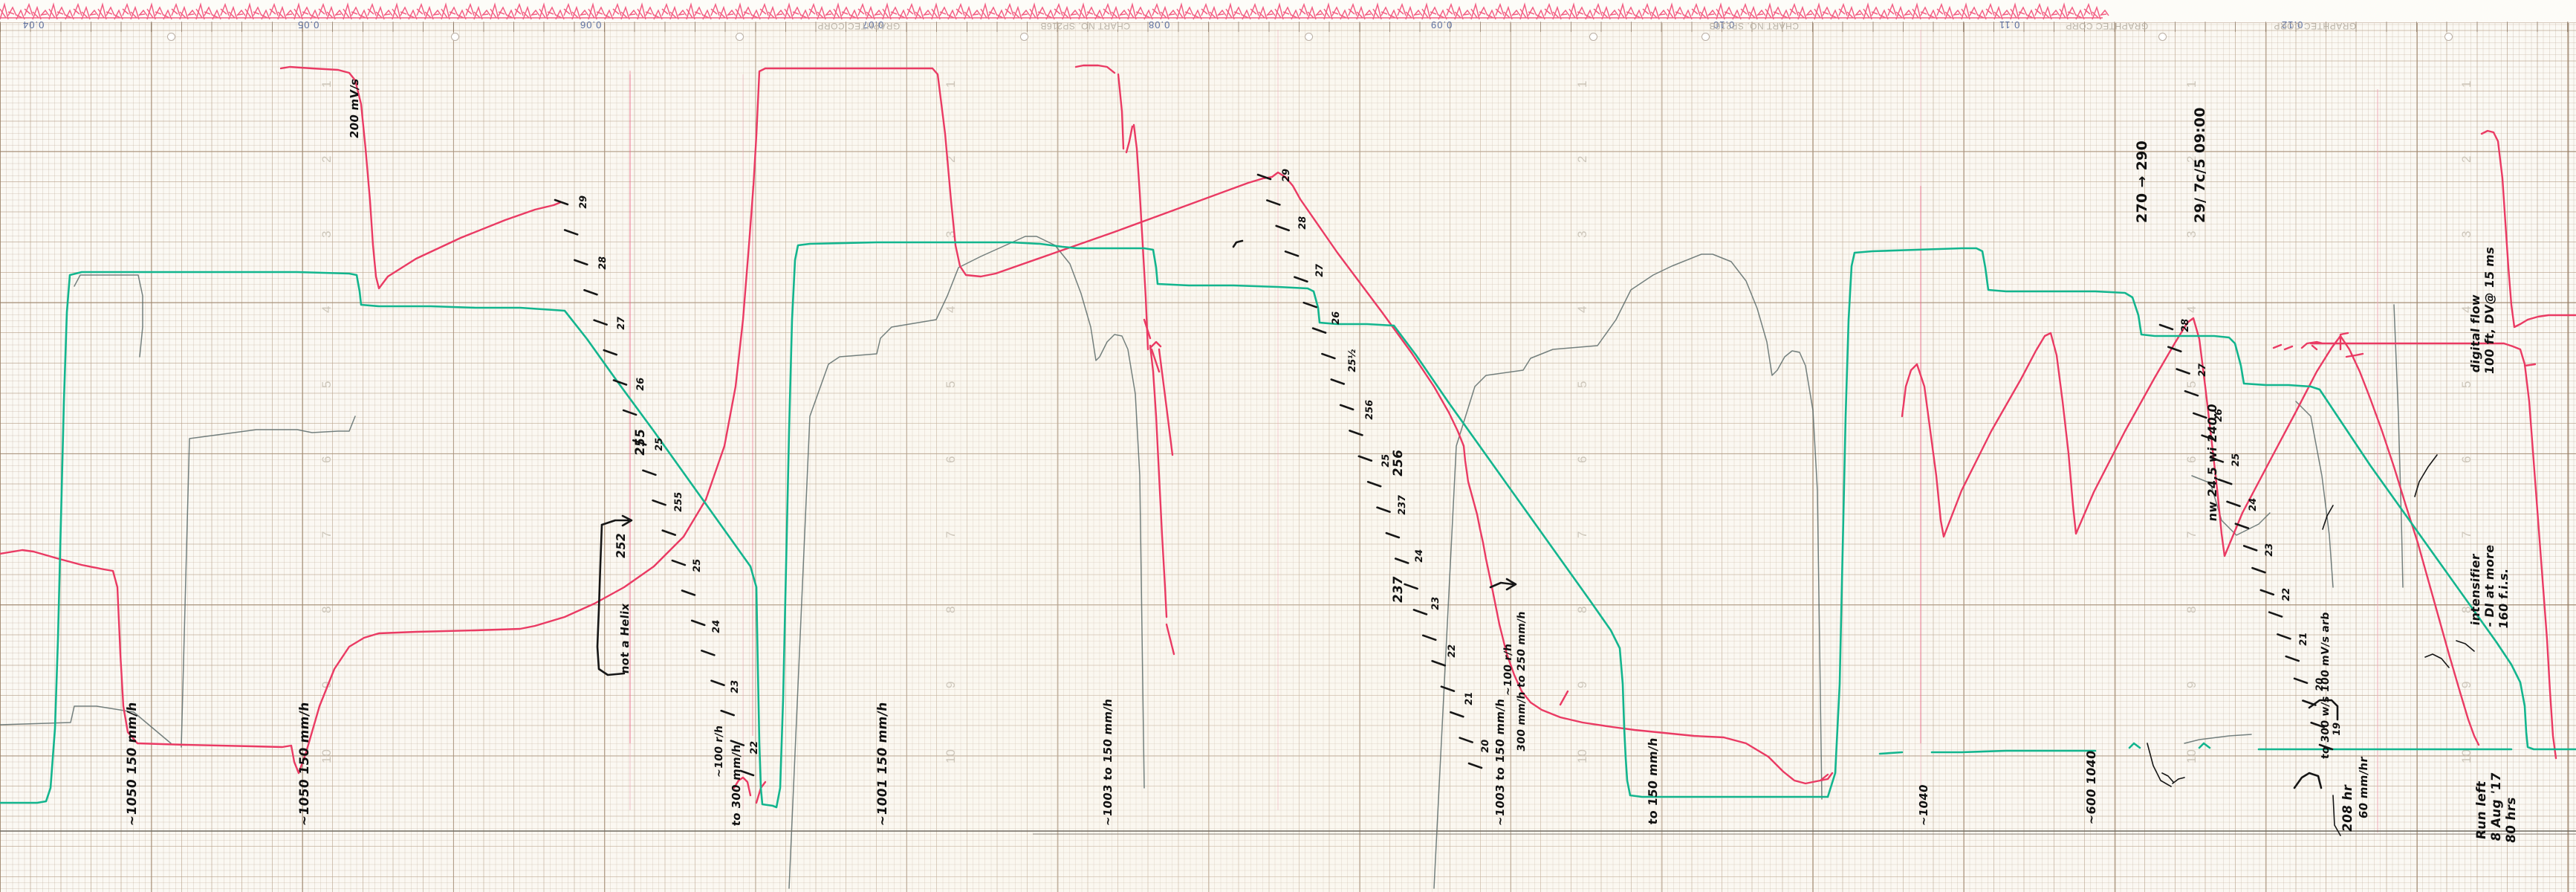 This screenshot has width=2576, height=892. What do you see at coordinates (1288, 27) in the screenshot?
I see `sprocket-tick-row` at bounding box center [1288, 27].